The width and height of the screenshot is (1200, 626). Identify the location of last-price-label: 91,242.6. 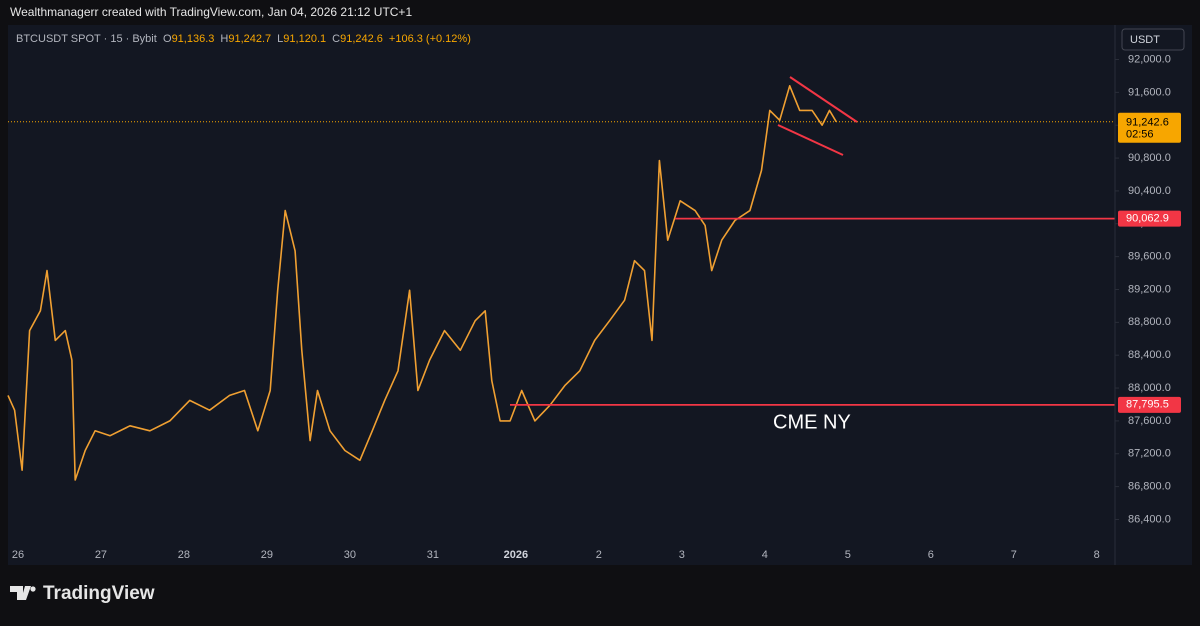
(1147, 123).